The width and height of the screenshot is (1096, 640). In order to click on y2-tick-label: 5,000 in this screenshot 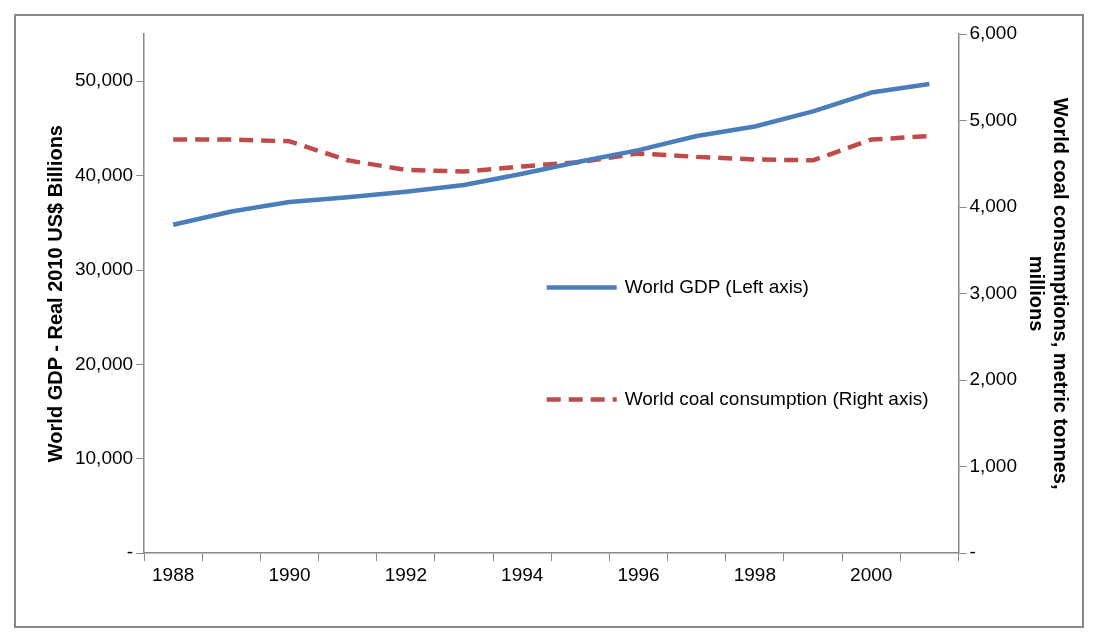, I will do `click(993, 119)`.